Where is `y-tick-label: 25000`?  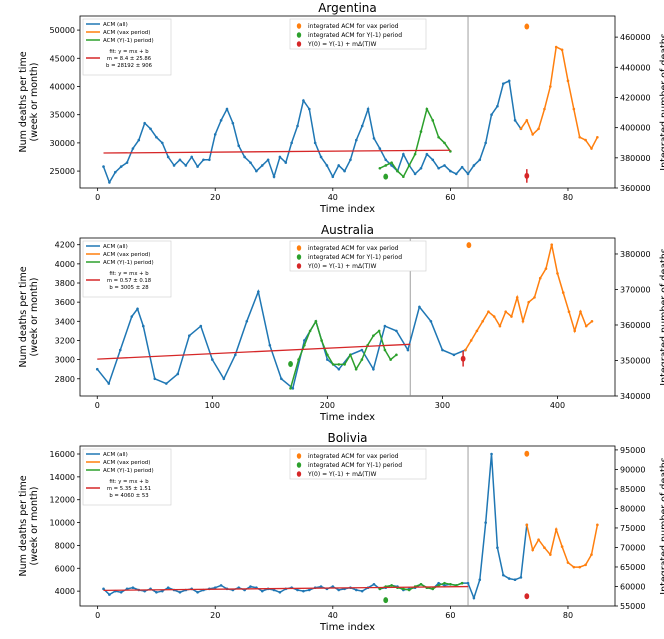 y-tick-label: 25000 is located at coordinates (62, 171).